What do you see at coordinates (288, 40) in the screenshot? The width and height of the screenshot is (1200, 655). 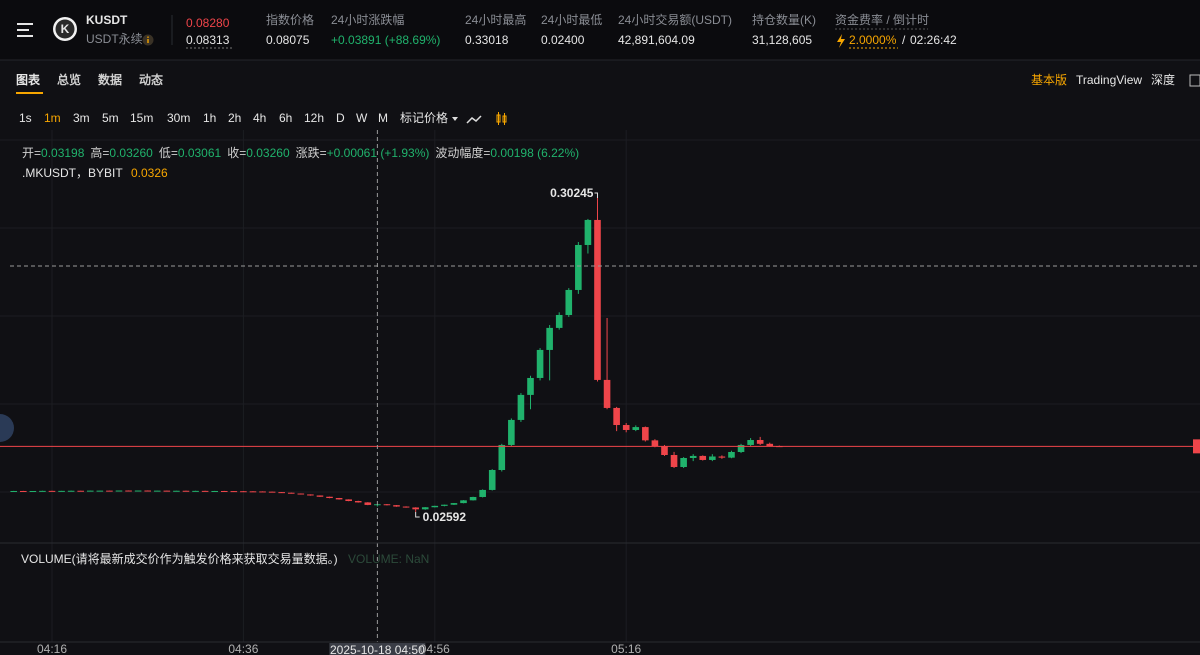 I see `stat-value: 0.08075` at bounding box center [288, 40].